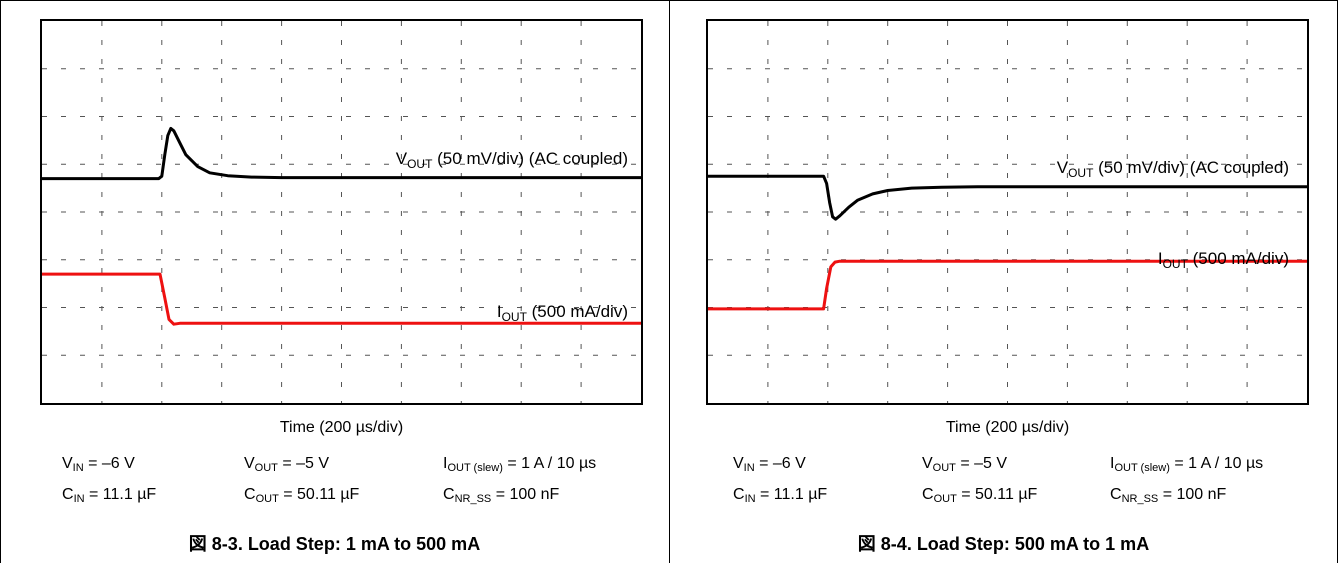 This screenshot has width=1338, height=563. I want to click on figure-caption-8-4: 図 8-4. Load Step: 500 mA to 1 mA, so click(1003, 544).